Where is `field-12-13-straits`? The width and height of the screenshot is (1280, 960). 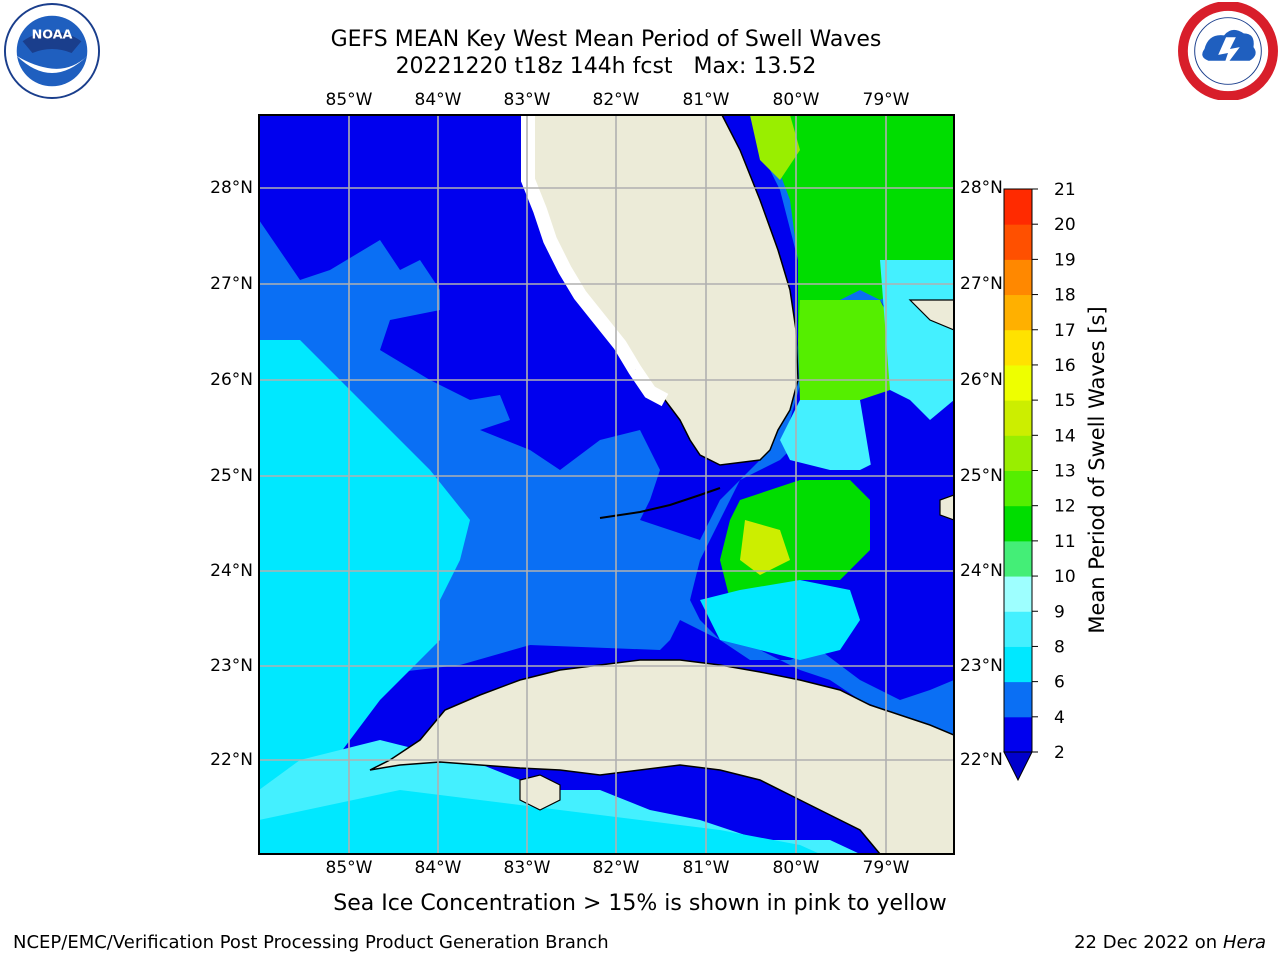
field-12-13-straits is located at coordinates (765, 547).